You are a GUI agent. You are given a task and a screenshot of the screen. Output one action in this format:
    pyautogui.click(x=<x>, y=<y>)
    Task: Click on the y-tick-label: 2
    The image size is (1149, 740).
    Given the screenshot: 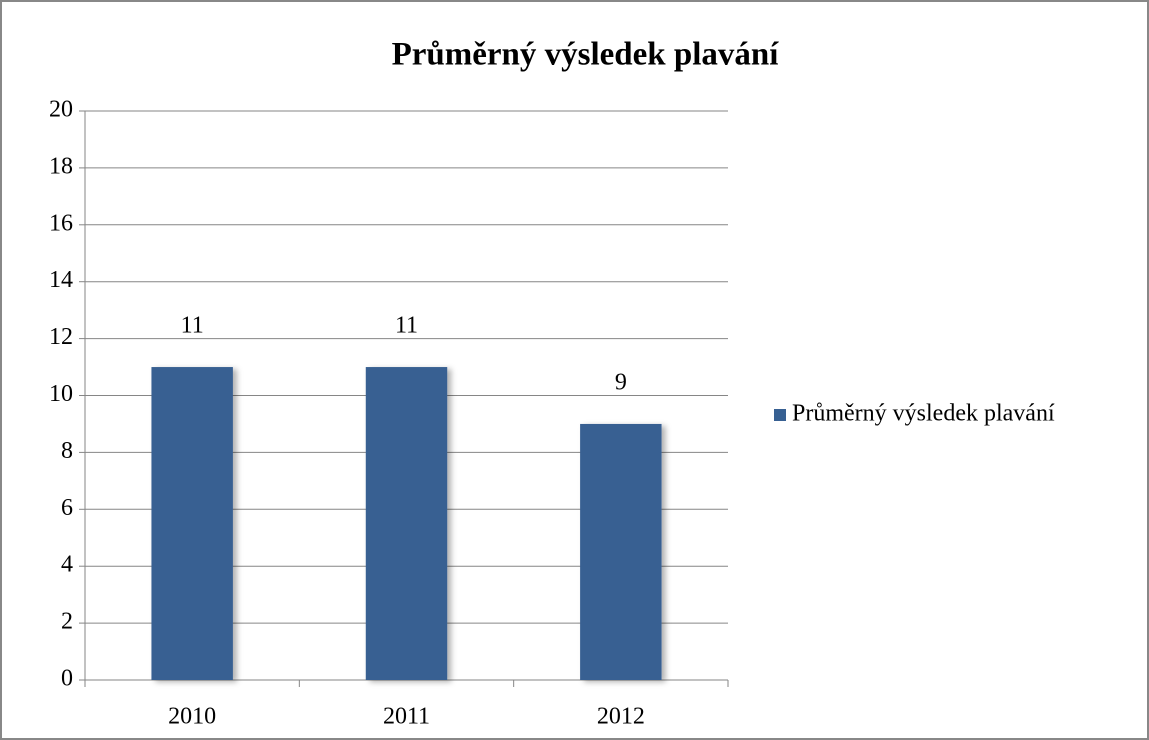 What is the action you would take?
    pyautogui.click(x=67, y=622)
    